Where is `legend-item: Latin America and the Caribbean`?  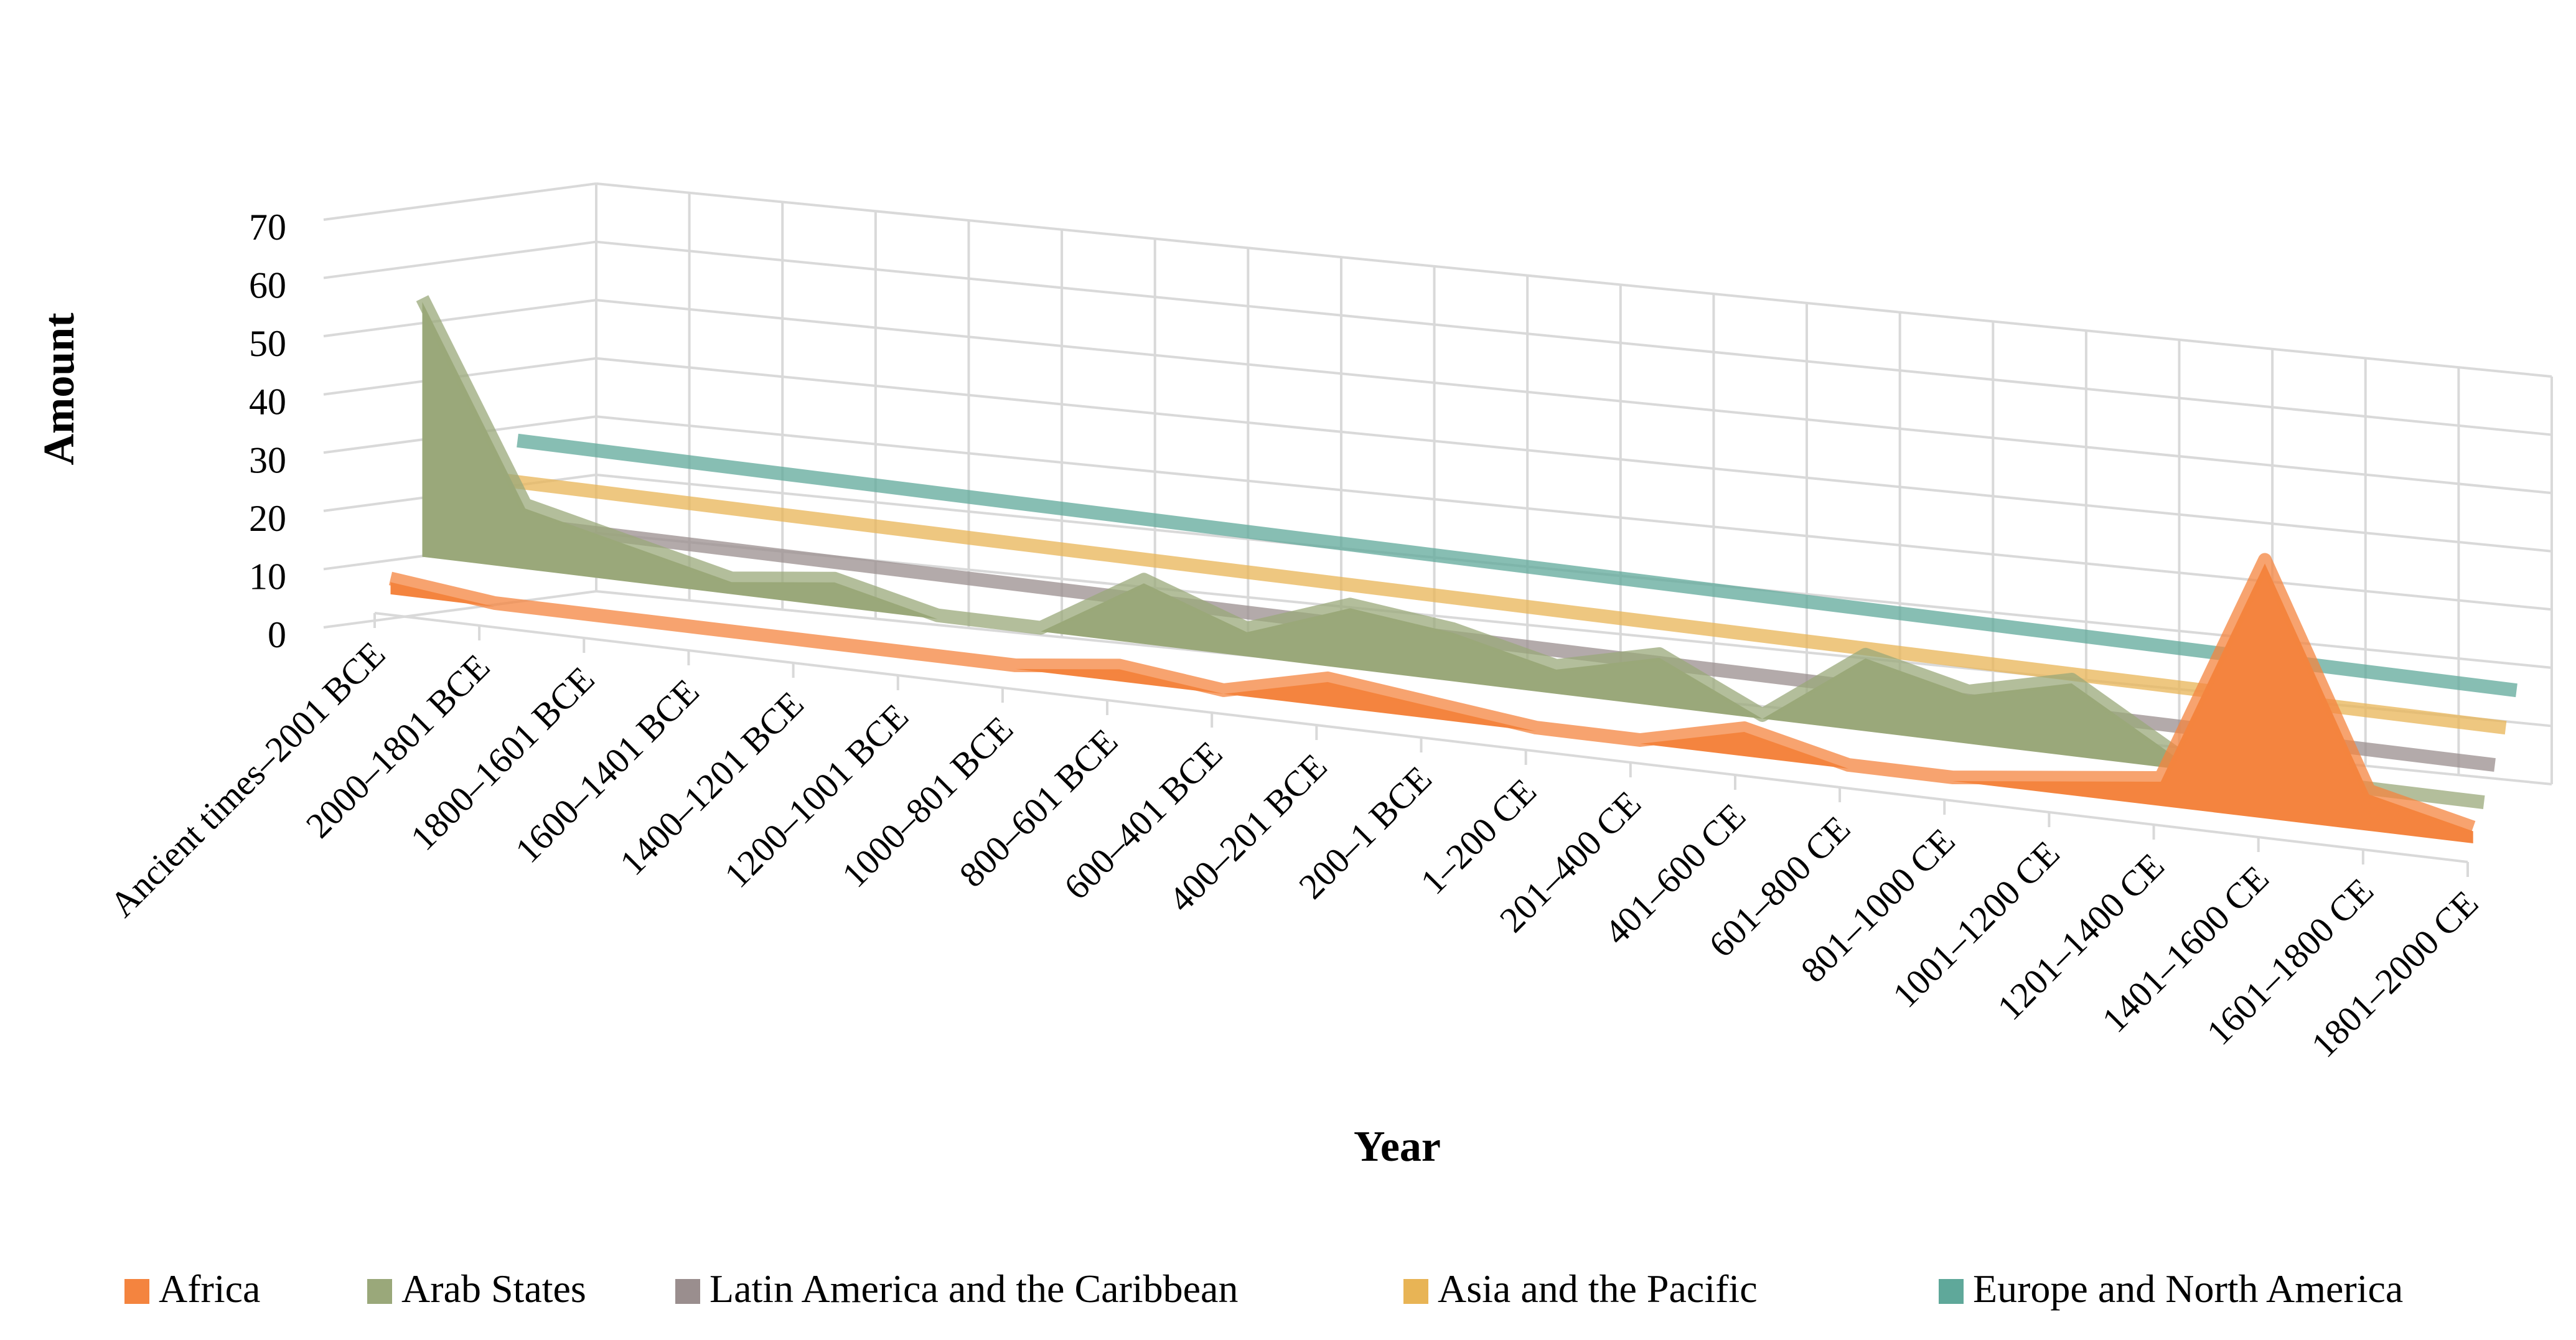 legend-item: Latin America and the Caribbean is located at coordinates (956, 1289).